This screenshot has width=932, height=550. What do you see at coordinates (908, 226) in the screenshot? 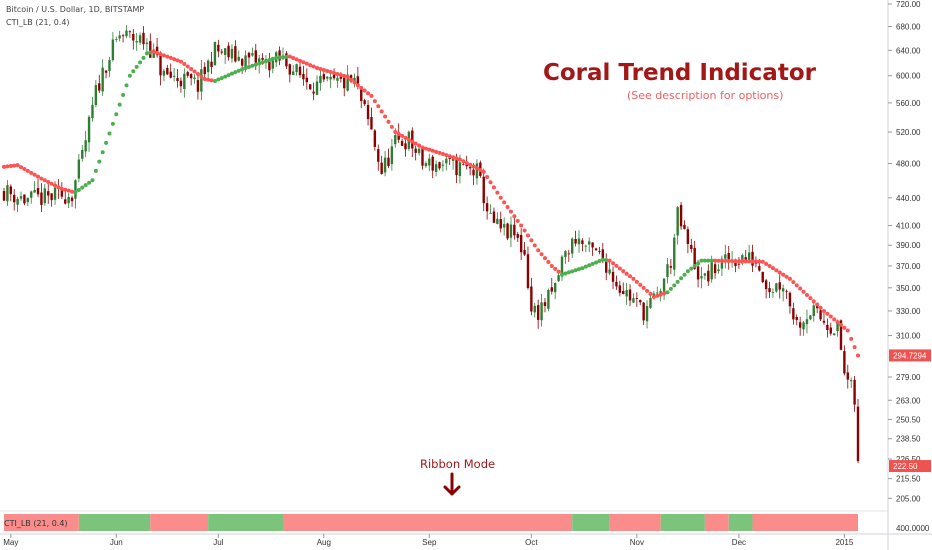
I see `y-tick-label: 410.00` at bounding box center [908, 226].